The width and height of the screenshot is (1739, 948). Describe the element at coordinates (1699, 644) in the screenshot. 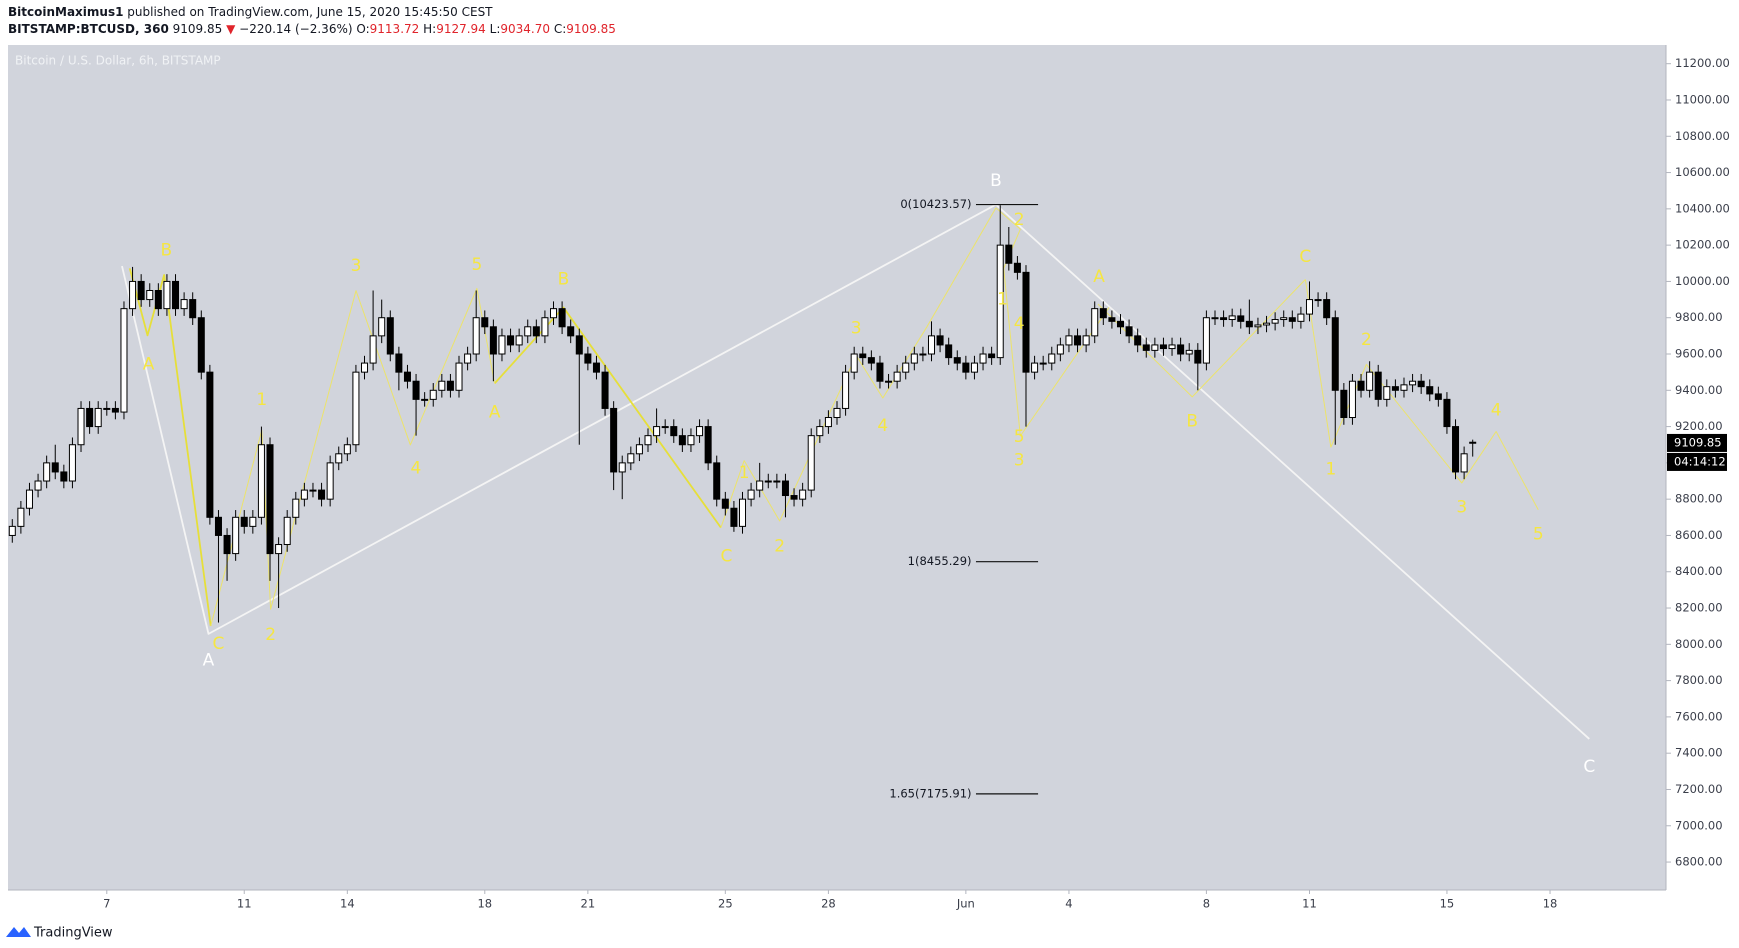

I see `y-tick-label: 8000.00` at that location.